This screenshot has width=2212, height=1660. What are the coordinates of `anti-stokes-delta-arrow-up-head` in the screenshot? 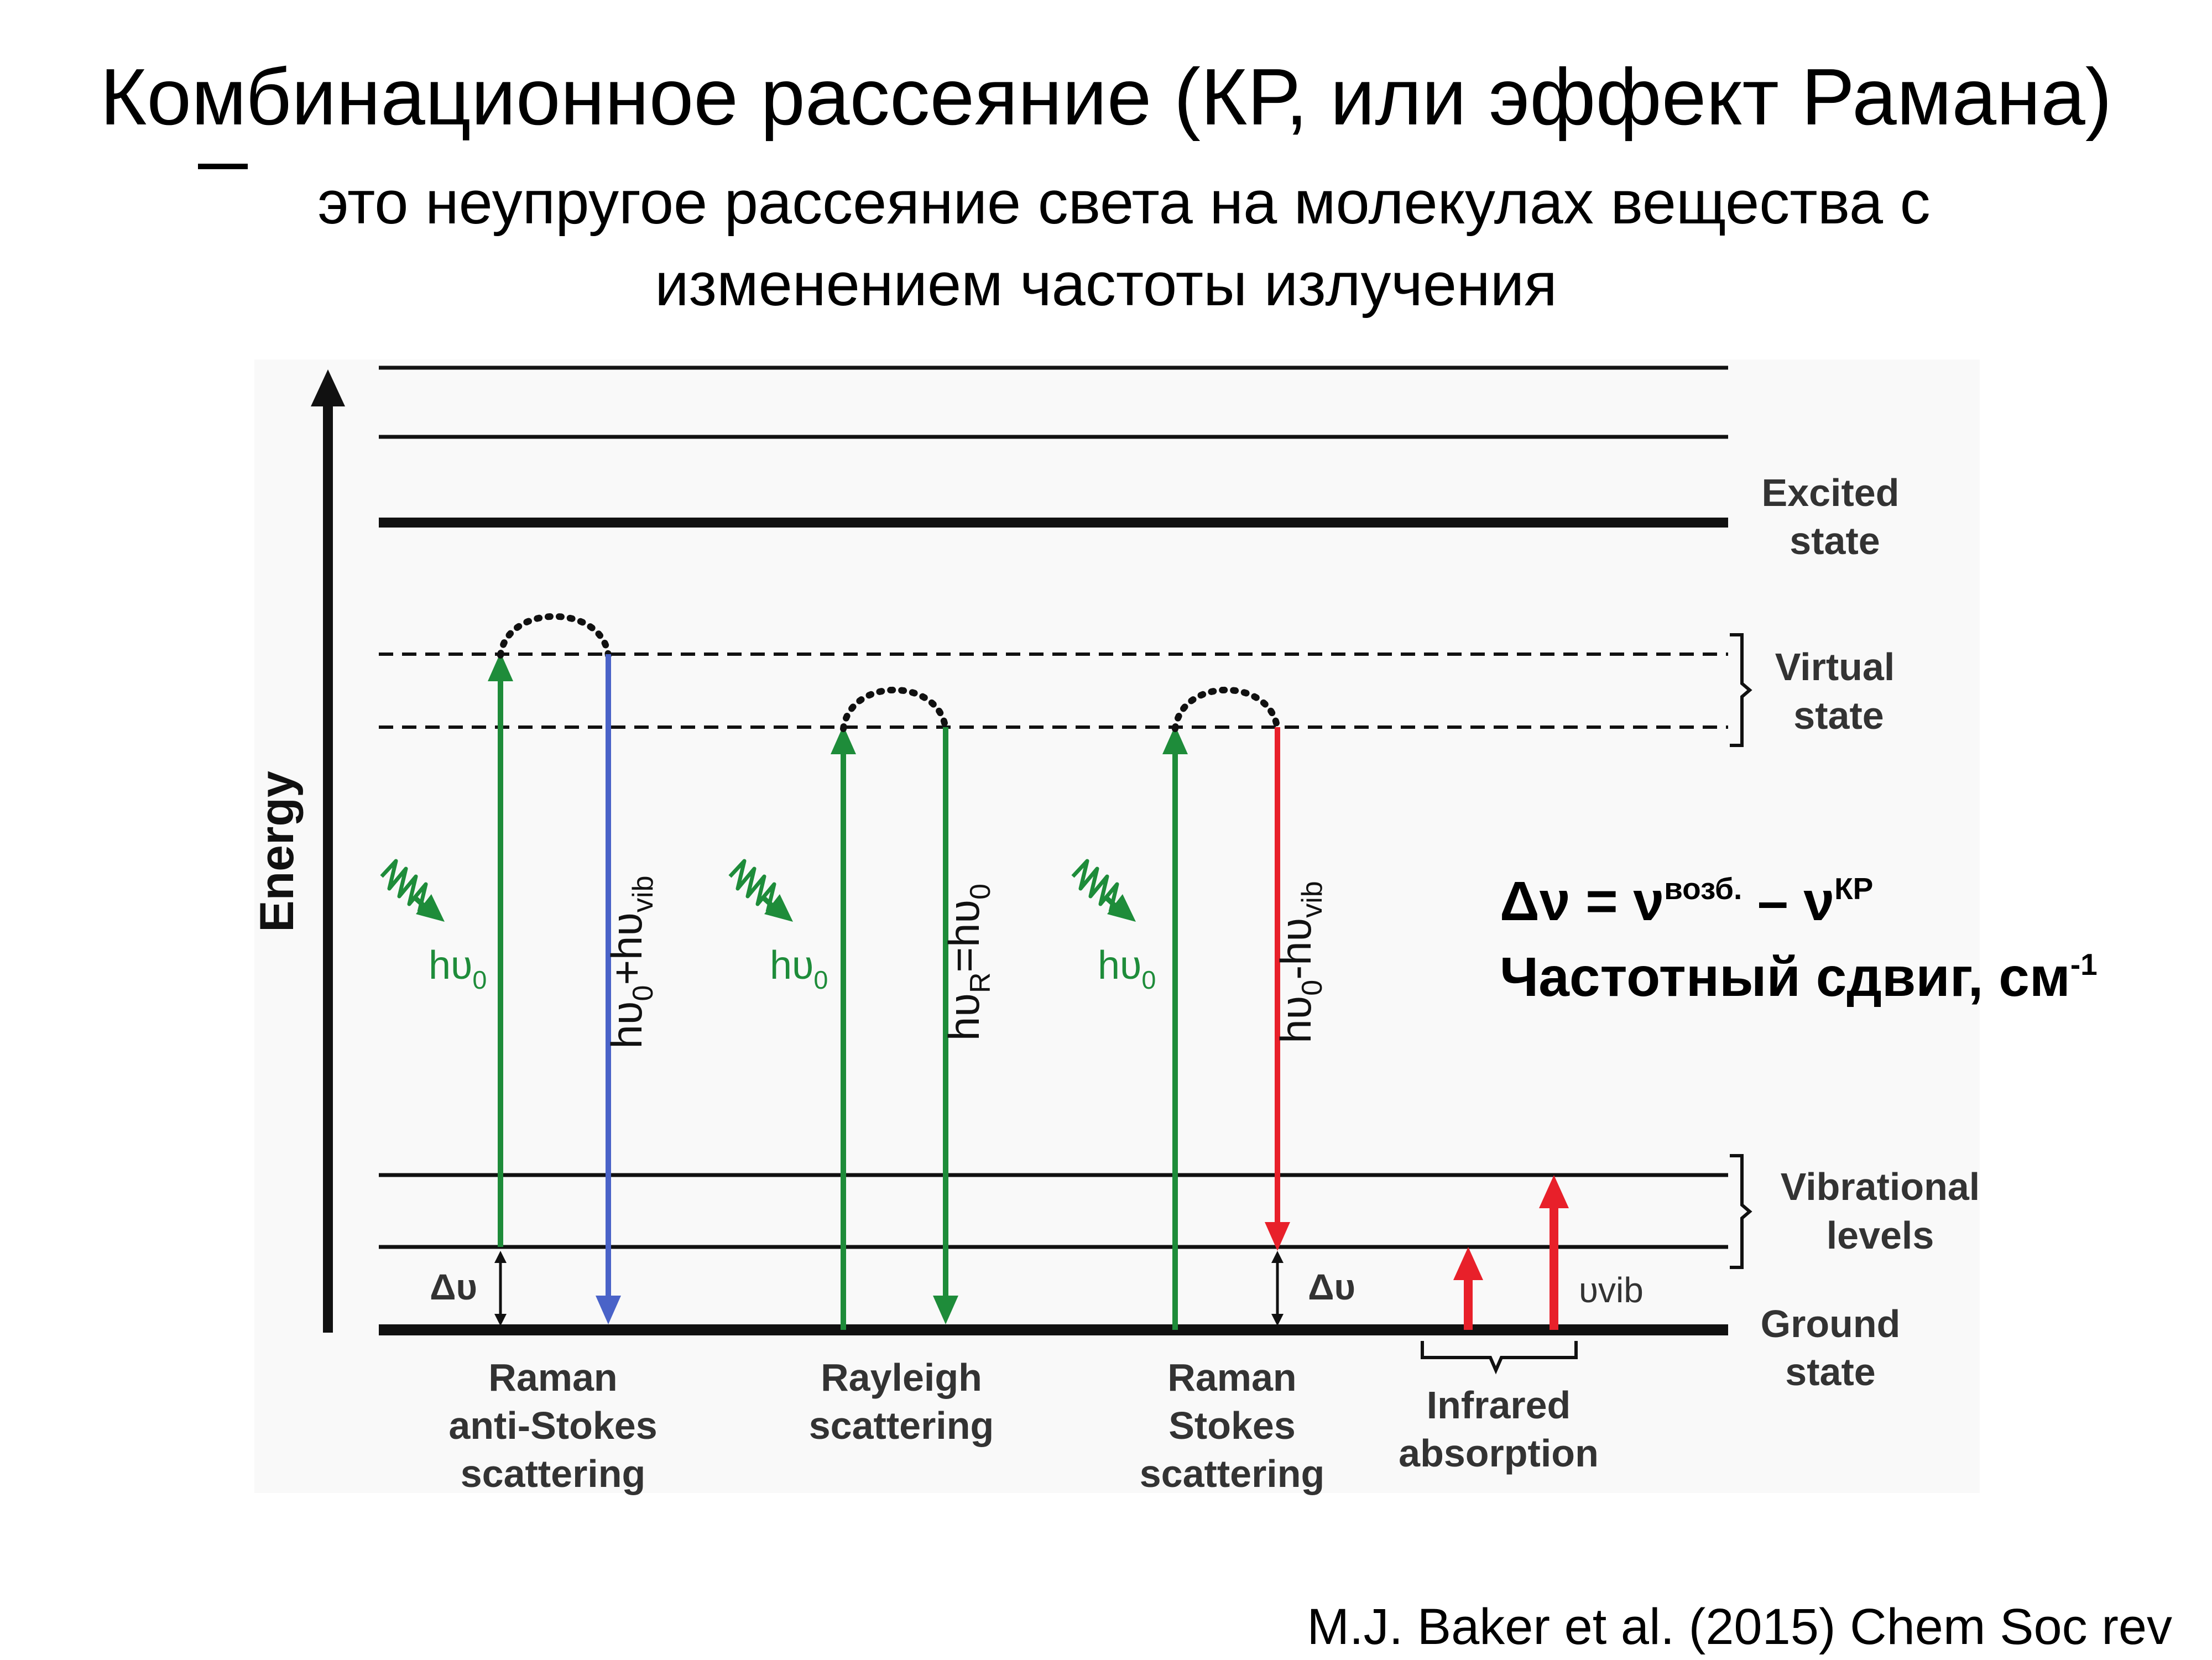 It's located at (501, 1257).